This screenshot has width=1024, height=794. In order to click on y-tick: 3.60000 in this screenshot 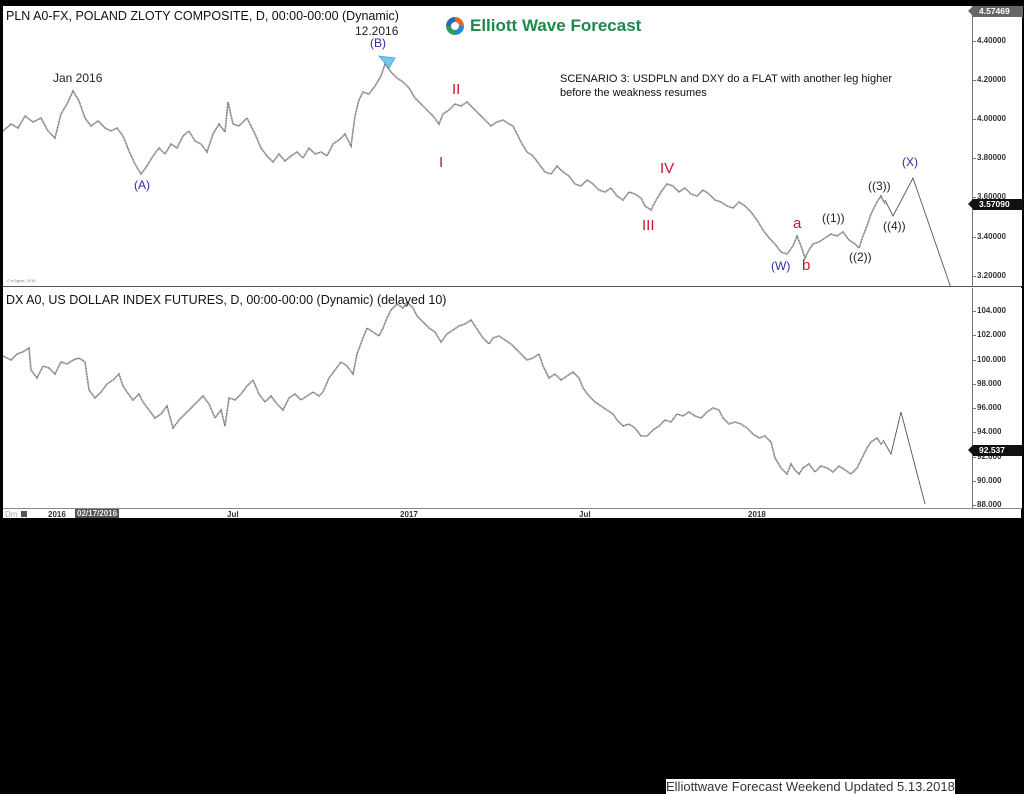, I will do `click(989, 196)`.